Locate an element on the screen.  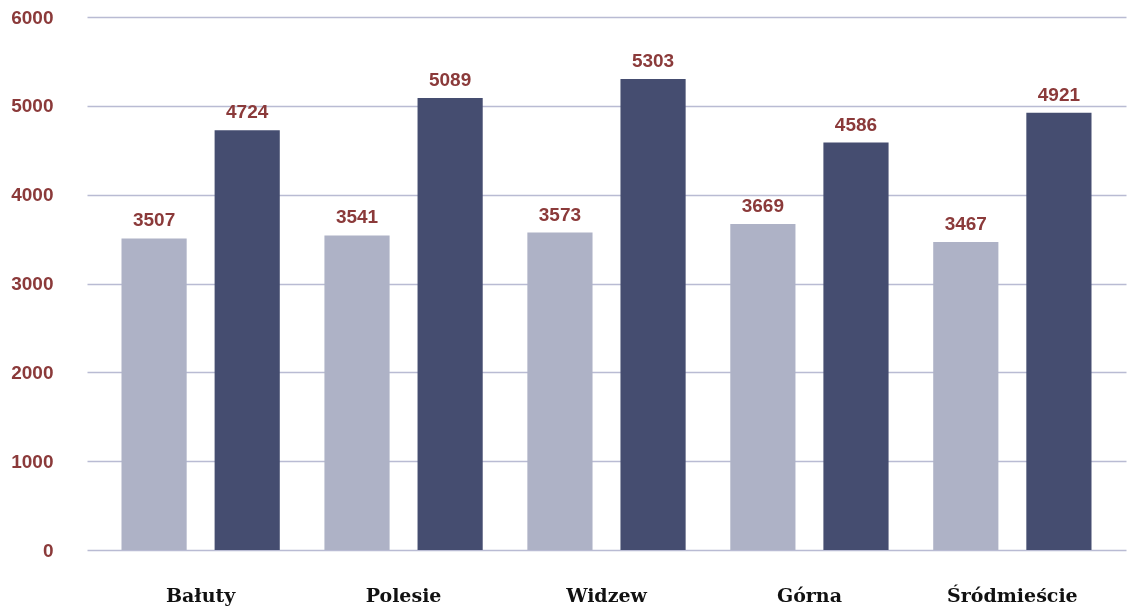
y-tick-label: 3000 is located at coordinates (32, 283).